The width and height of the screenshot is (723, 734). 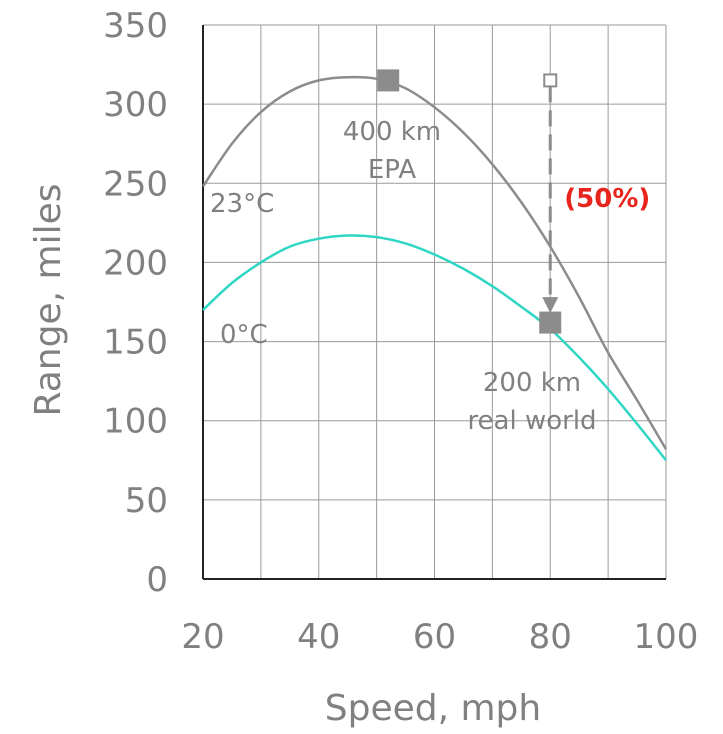 I want to click on x-axis-title: Speed, mph, so click(x=433, y=708).